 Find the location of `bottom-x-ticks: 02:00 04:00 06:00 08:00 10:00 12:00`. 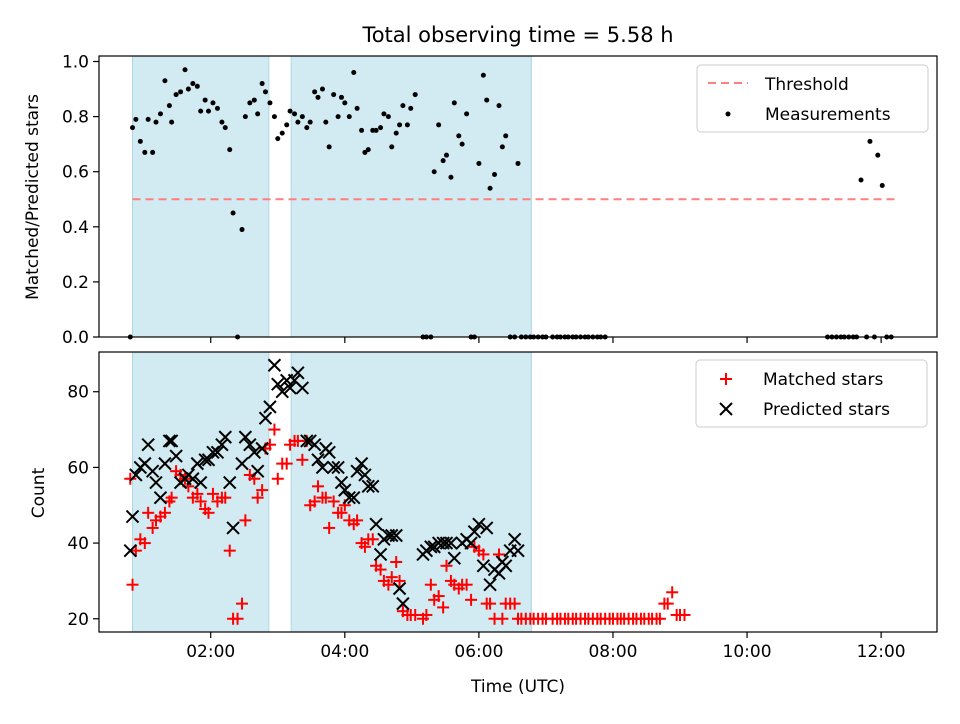

bottom-x-ticks: 02:00 04:00 06:00 08:00 10:00 12:00 is located at coordinates (546, 647).